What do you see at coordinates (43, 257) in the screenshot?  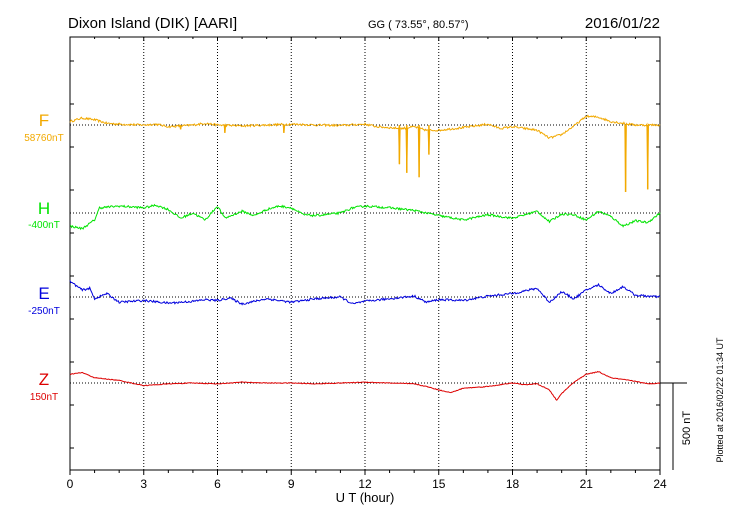 I see `channel-labels: F 58760nT H -400nT E -250nT Z 150nT` at bounding box center [43, 257].